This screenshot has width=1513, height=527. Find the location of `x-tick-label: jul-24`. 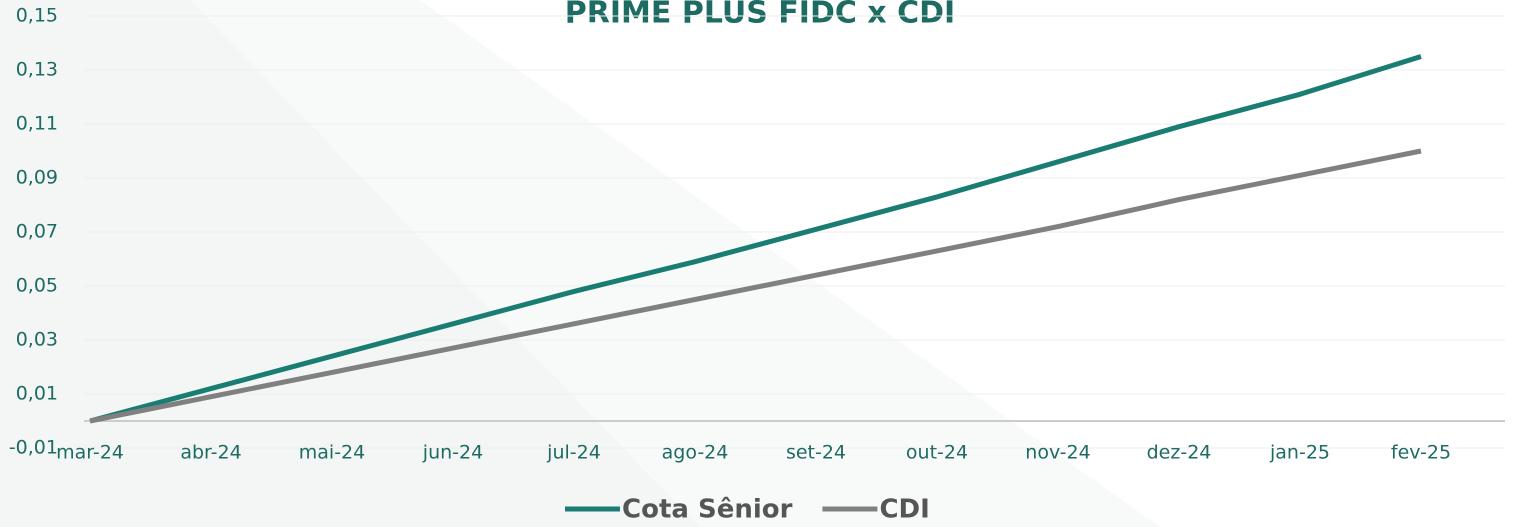

x-tick-label: jul-24 is located at coordinates (573, 453).